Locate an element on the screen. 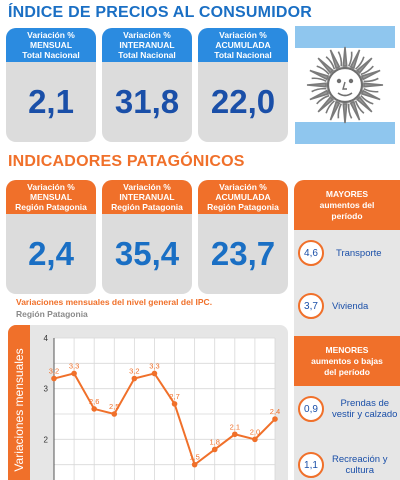 This screenshot has height=480, width=400. y-tick-label: 3 is located at coordinates (46, 389).